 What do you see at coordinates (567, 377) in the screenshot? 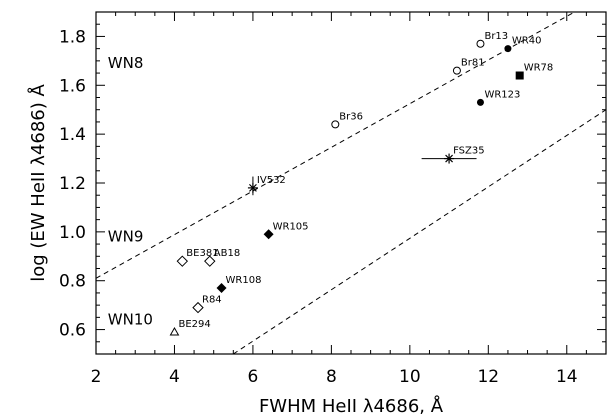
I see `x-tick-label: 14` at bounding box center [567, 377].